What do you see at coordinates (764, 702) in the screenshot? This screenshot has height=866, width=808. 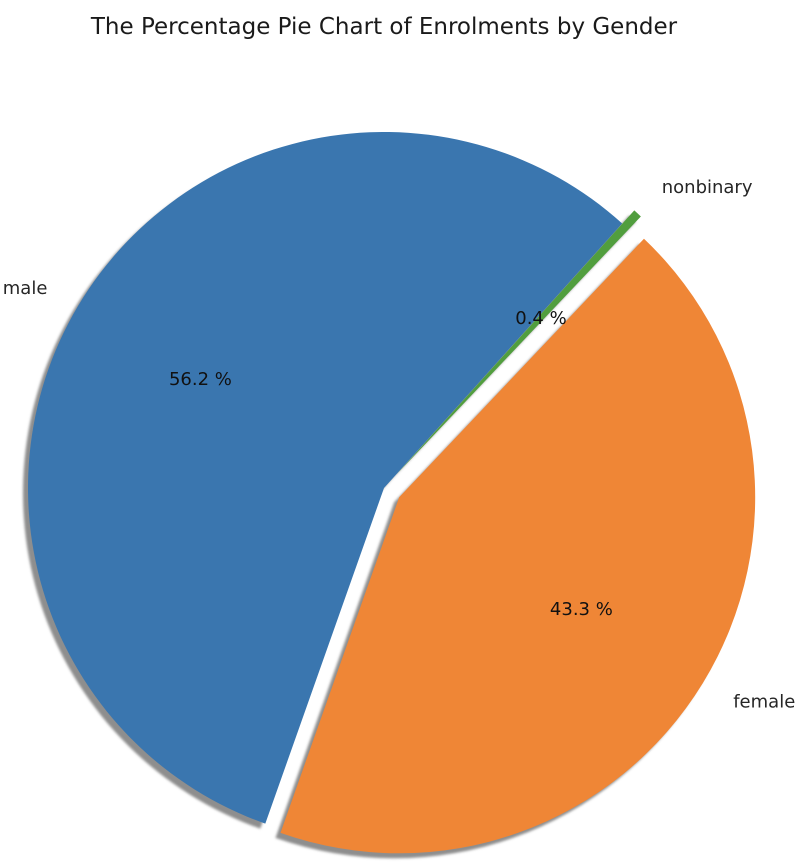 I see `slice-label-female: female` at bounding box center [764, 702].